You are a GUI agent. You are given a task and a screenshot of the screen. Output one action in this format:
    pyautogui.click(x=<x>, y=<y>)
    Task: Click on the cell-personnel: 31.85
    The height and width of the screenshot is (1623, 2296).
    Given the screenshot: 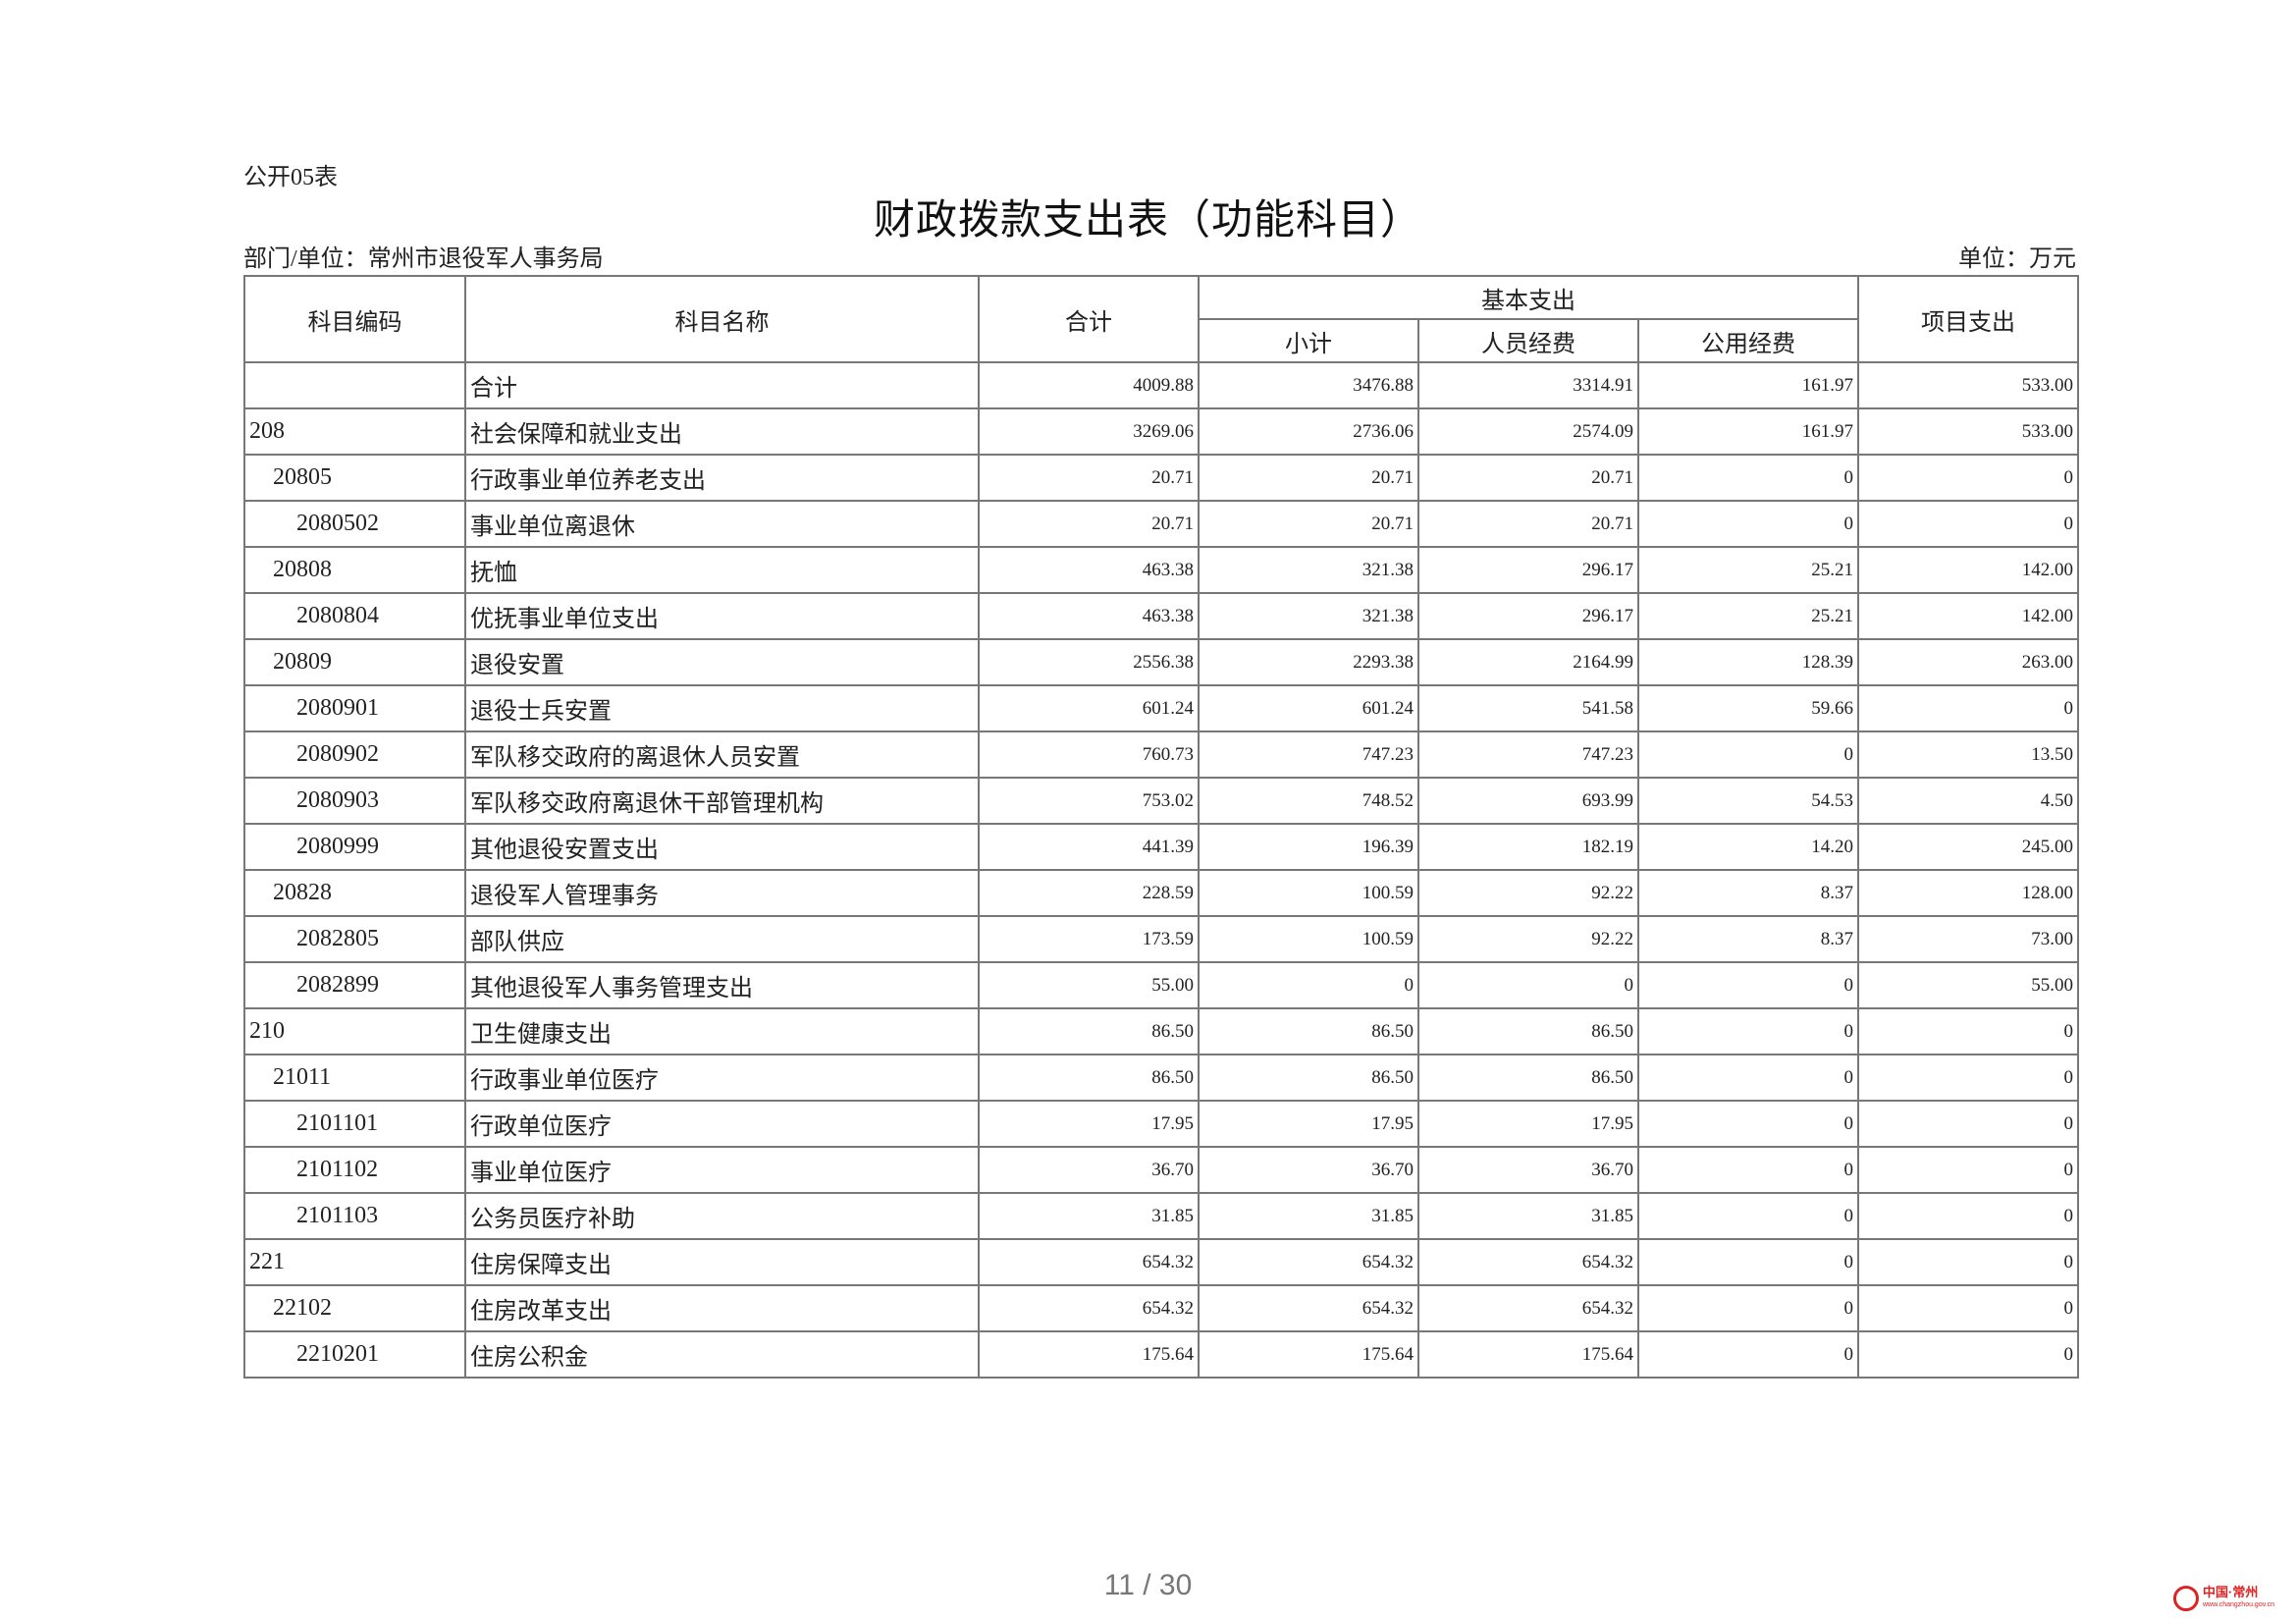 What is the action you would take?
    pyautogui.click(x=1528, y=1216)
    